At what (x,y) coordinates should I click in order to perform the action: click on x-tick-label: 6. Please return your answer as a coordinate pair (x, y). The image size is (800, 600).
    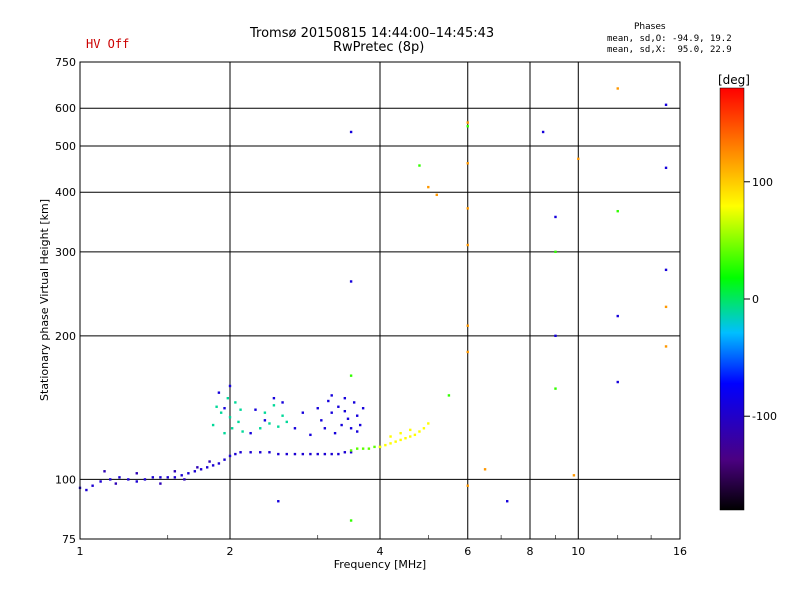
    Looking at the image, I should click on (467, 551).